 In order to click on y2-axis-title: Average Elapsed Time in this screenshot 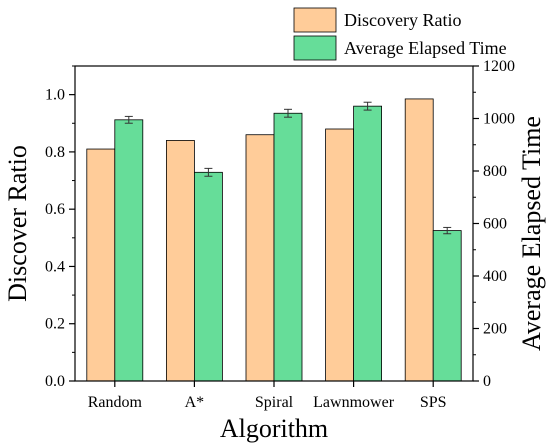, I will do `click(531, 233)`.